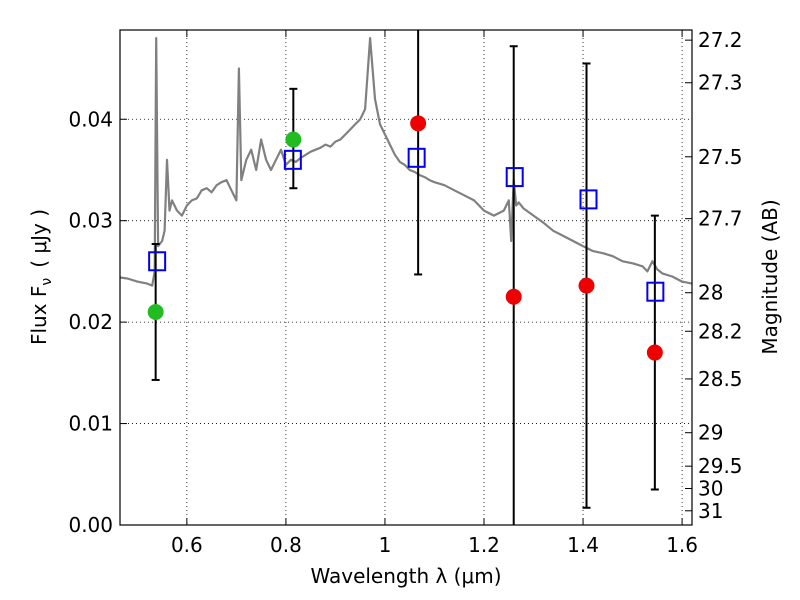  What do you see at coordinates (720, 40) in the screenshot?
I see `mag-tick-label: 27.2` at bounding box center [720, 40].